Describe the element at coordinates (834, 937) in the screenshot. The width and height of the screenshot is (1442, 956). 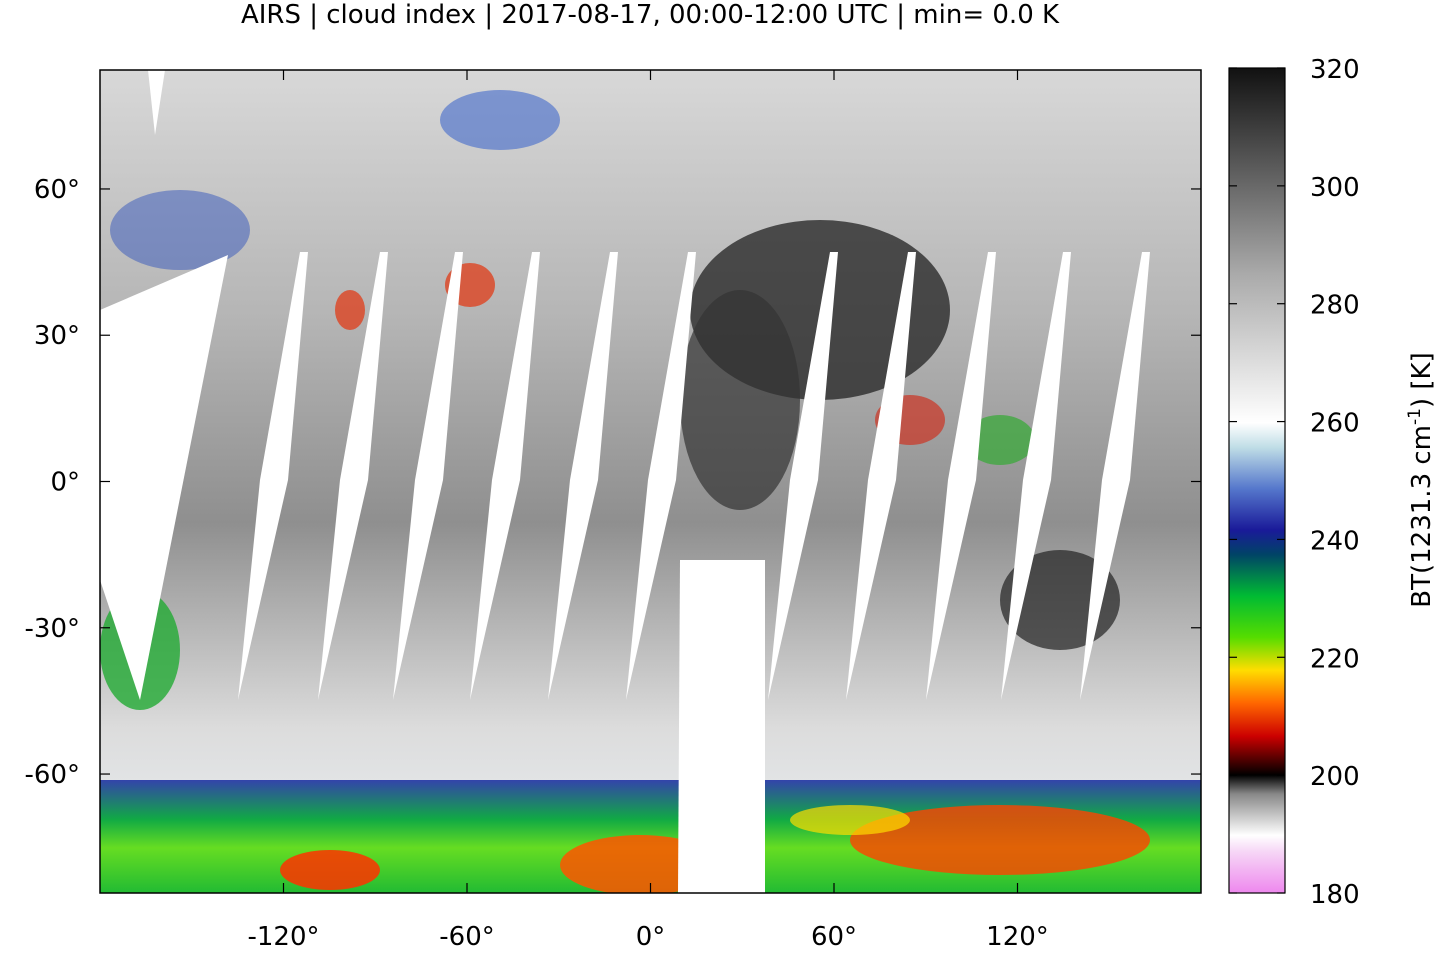
I see `x-tick-label: 60°` at that location.